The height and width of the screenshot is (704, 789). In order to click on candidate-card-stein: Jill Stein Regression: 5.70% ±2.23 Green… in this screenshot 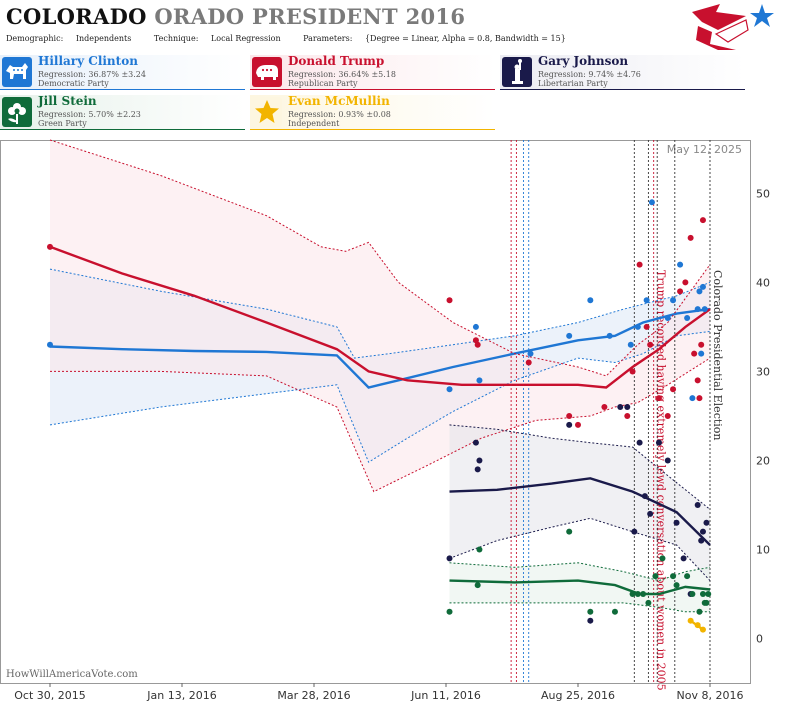, I will do `click(122, 112)`.